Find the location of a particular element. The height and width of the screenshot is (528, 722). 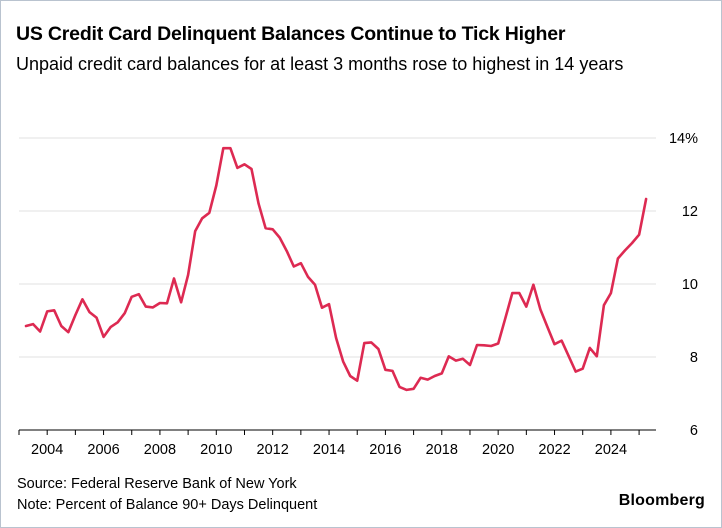

x-tick-label-2014: 2014 is located at coordinates (329, 450).